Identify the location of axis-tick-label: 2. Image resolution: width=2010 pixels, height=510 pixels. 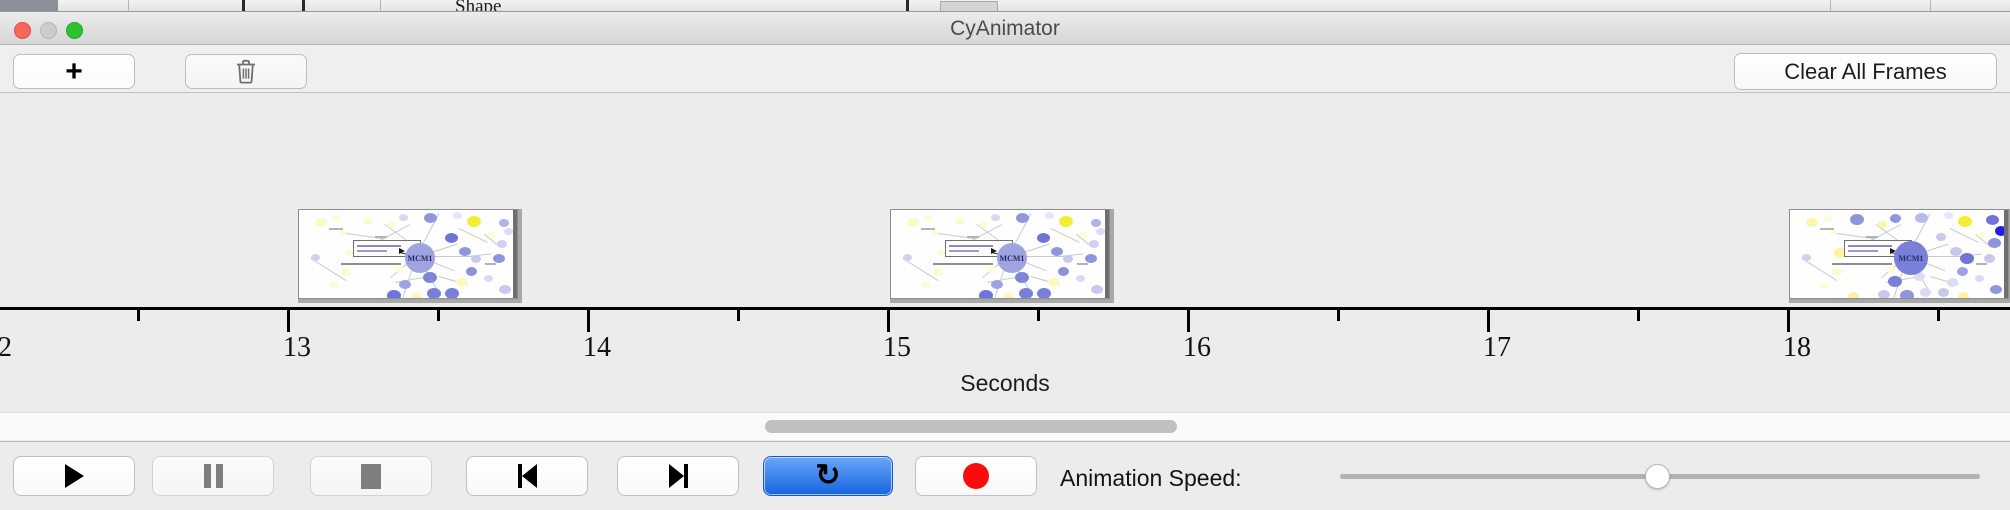
(6, 347).